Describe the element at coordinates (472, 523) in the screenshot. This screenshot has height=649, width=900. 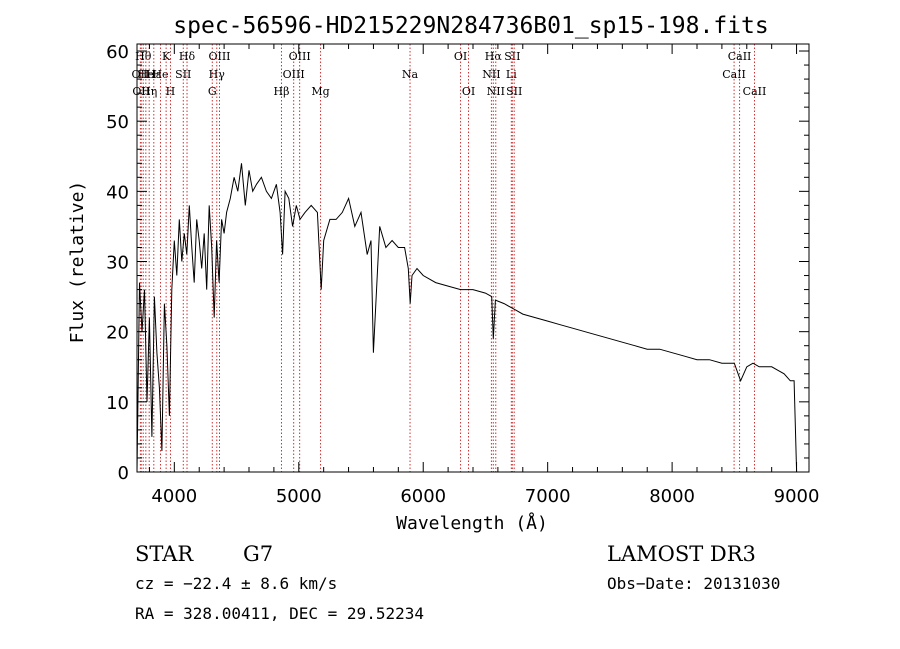
I see `x-axis-label: Wavelength (Å)` at that location.